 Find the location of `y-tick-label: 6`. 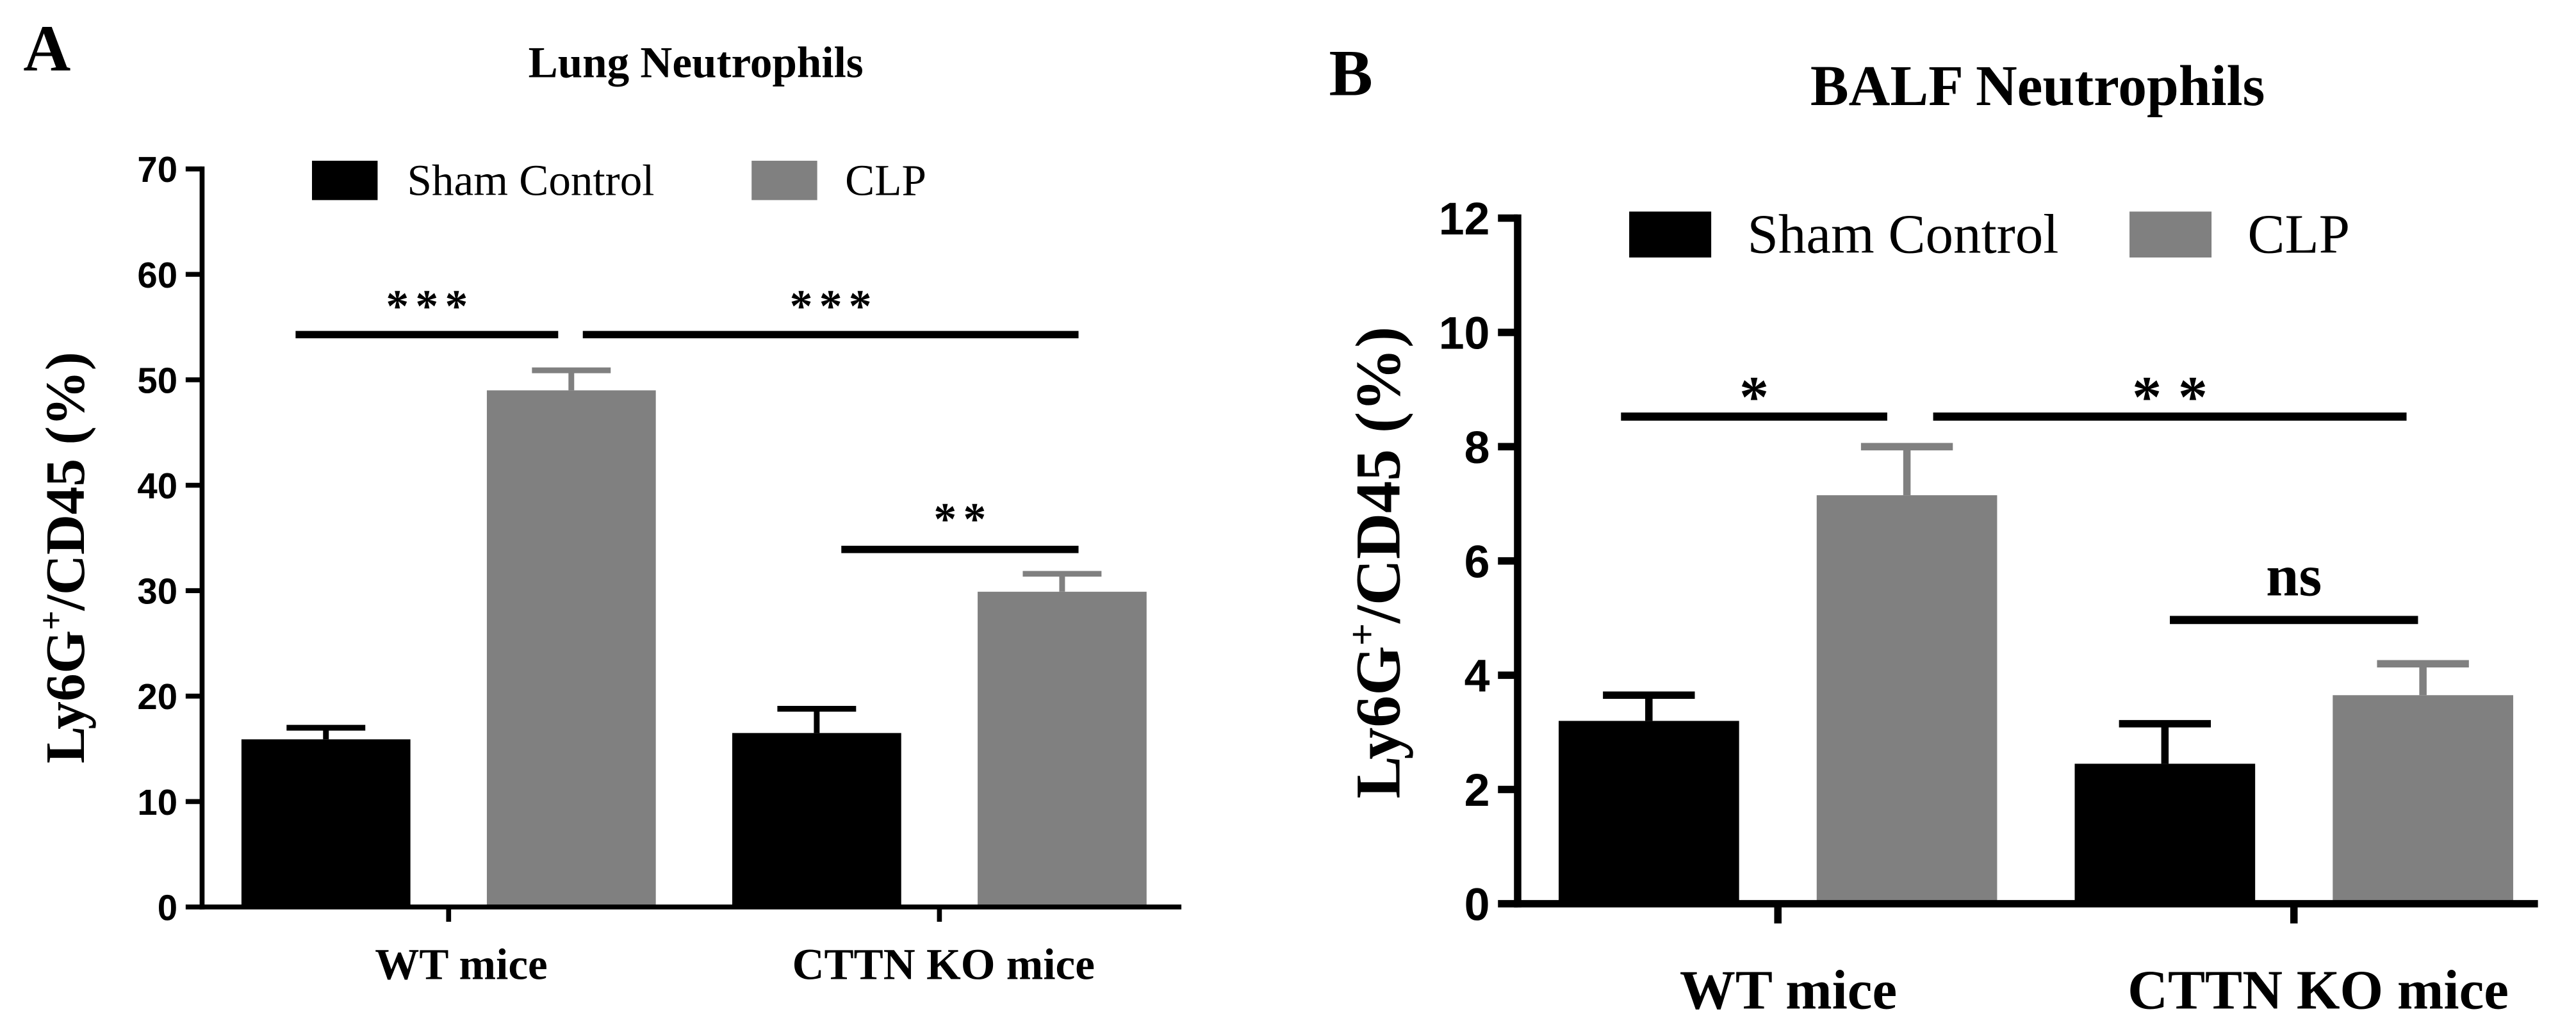

y-tick-label: 6 is located at coordinates (1477, 562).